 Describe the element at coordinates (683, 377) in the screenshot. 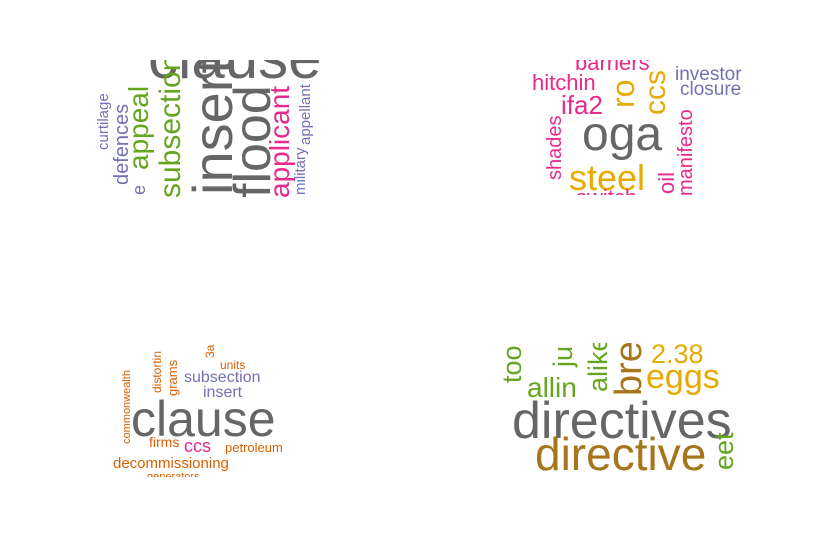

I see `word-eggs: eggs` at that location.